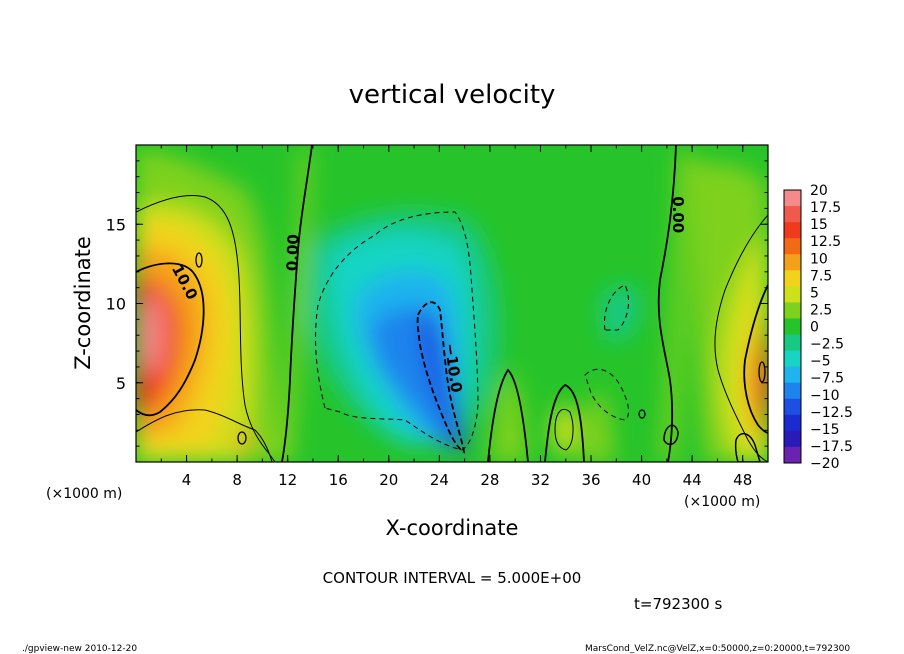  I want to click on contour-pos10-right, so click(755, 359).